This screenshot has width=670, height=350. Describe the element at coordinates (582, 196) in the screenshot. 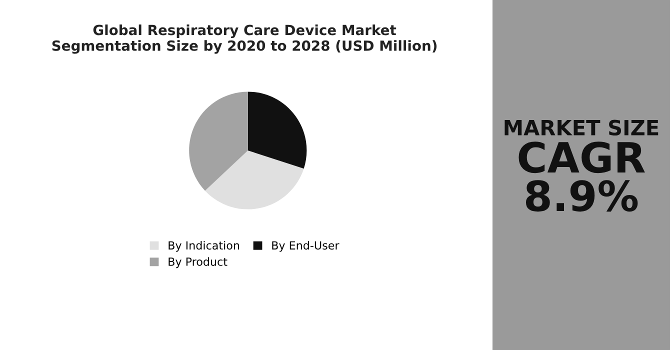

I see `text: 8.9%` at that location.